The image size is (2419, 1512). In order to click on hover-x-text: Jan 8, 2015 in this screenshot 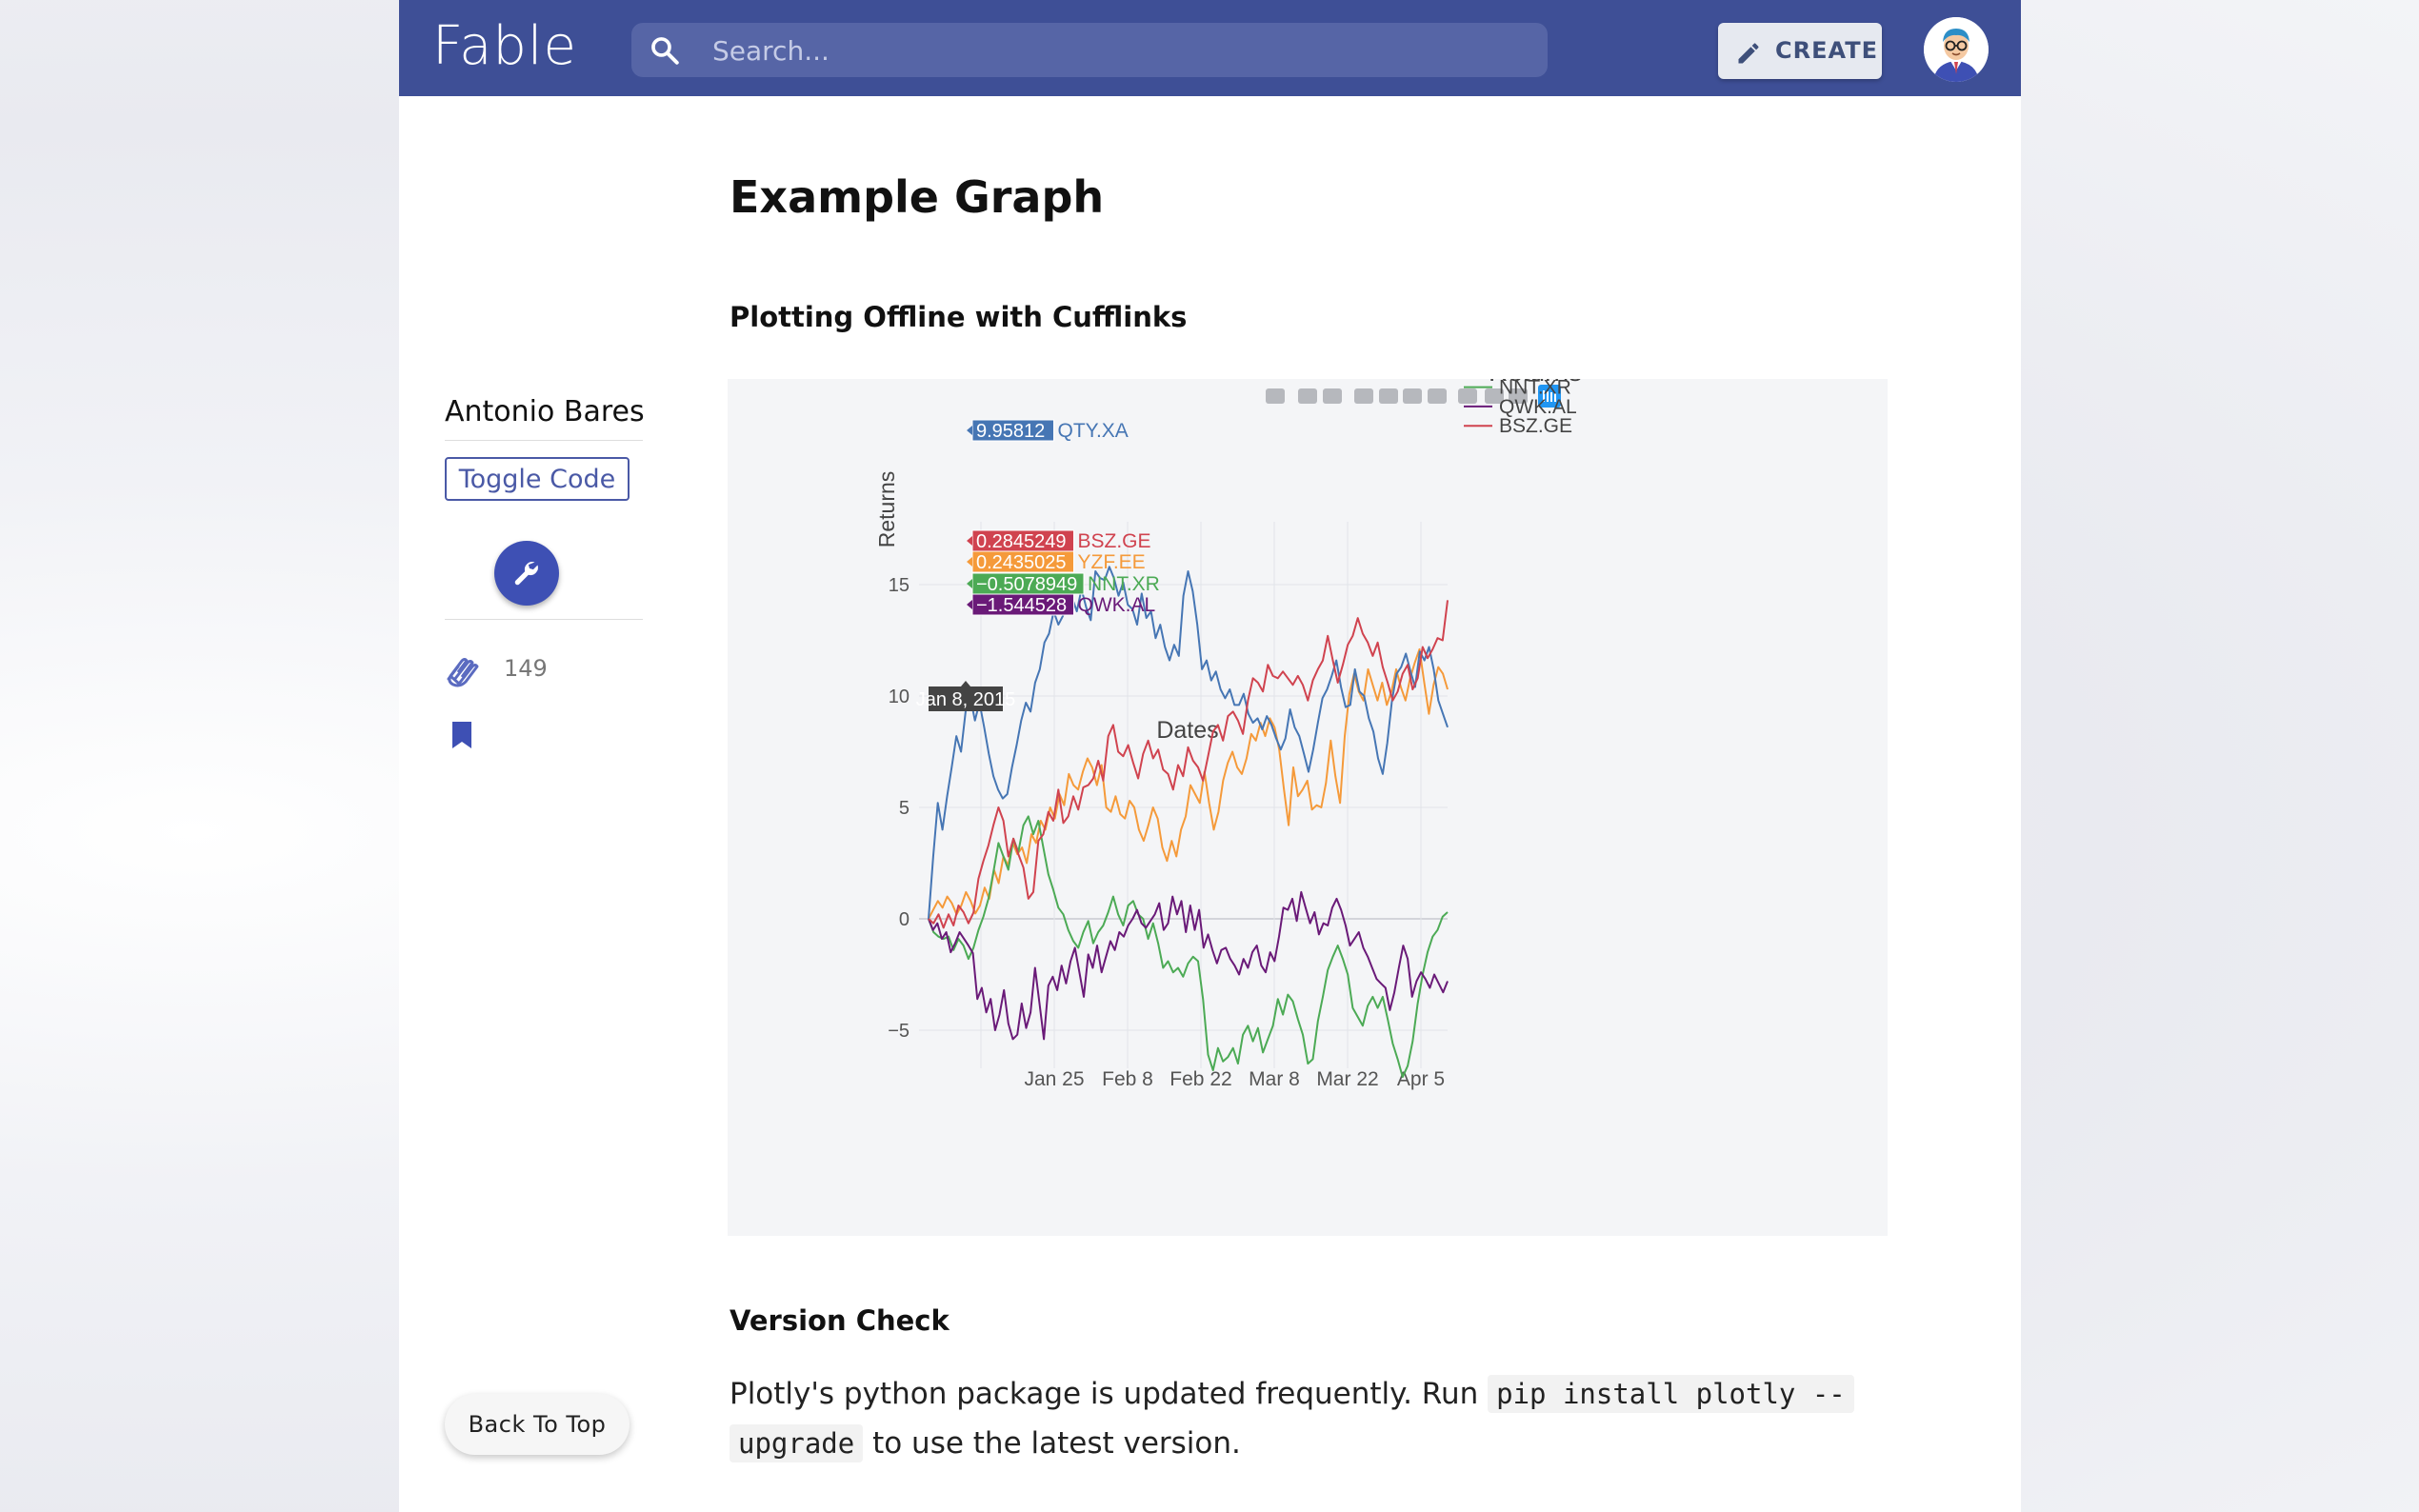, I will do `click(966, 699)`.